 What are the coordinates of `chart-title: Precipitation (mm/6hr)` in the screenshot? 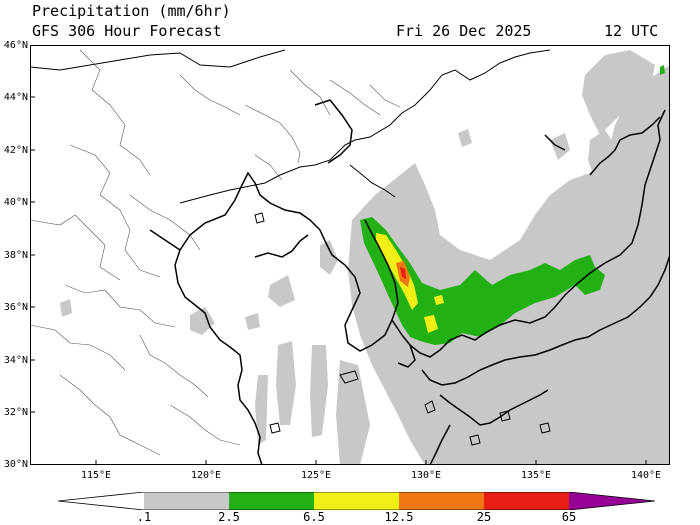 It's located at (131, 11).